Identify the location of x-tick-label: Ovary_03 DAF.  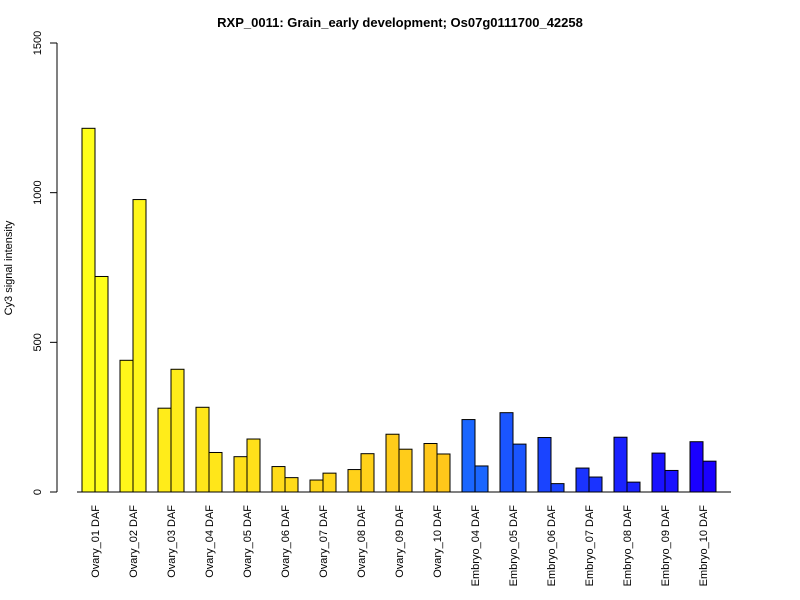
(172, 541).